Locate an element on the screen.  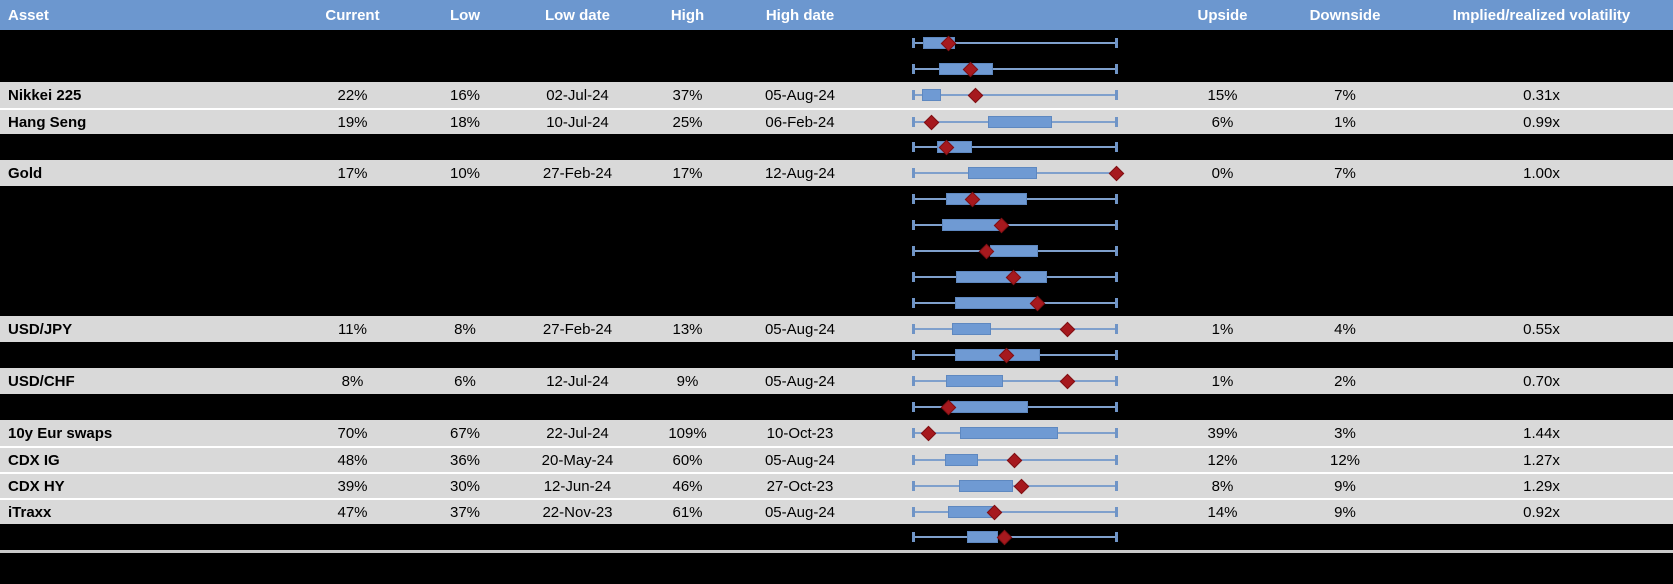
downside-cell: 4% is located at coordinates (1345, 329).